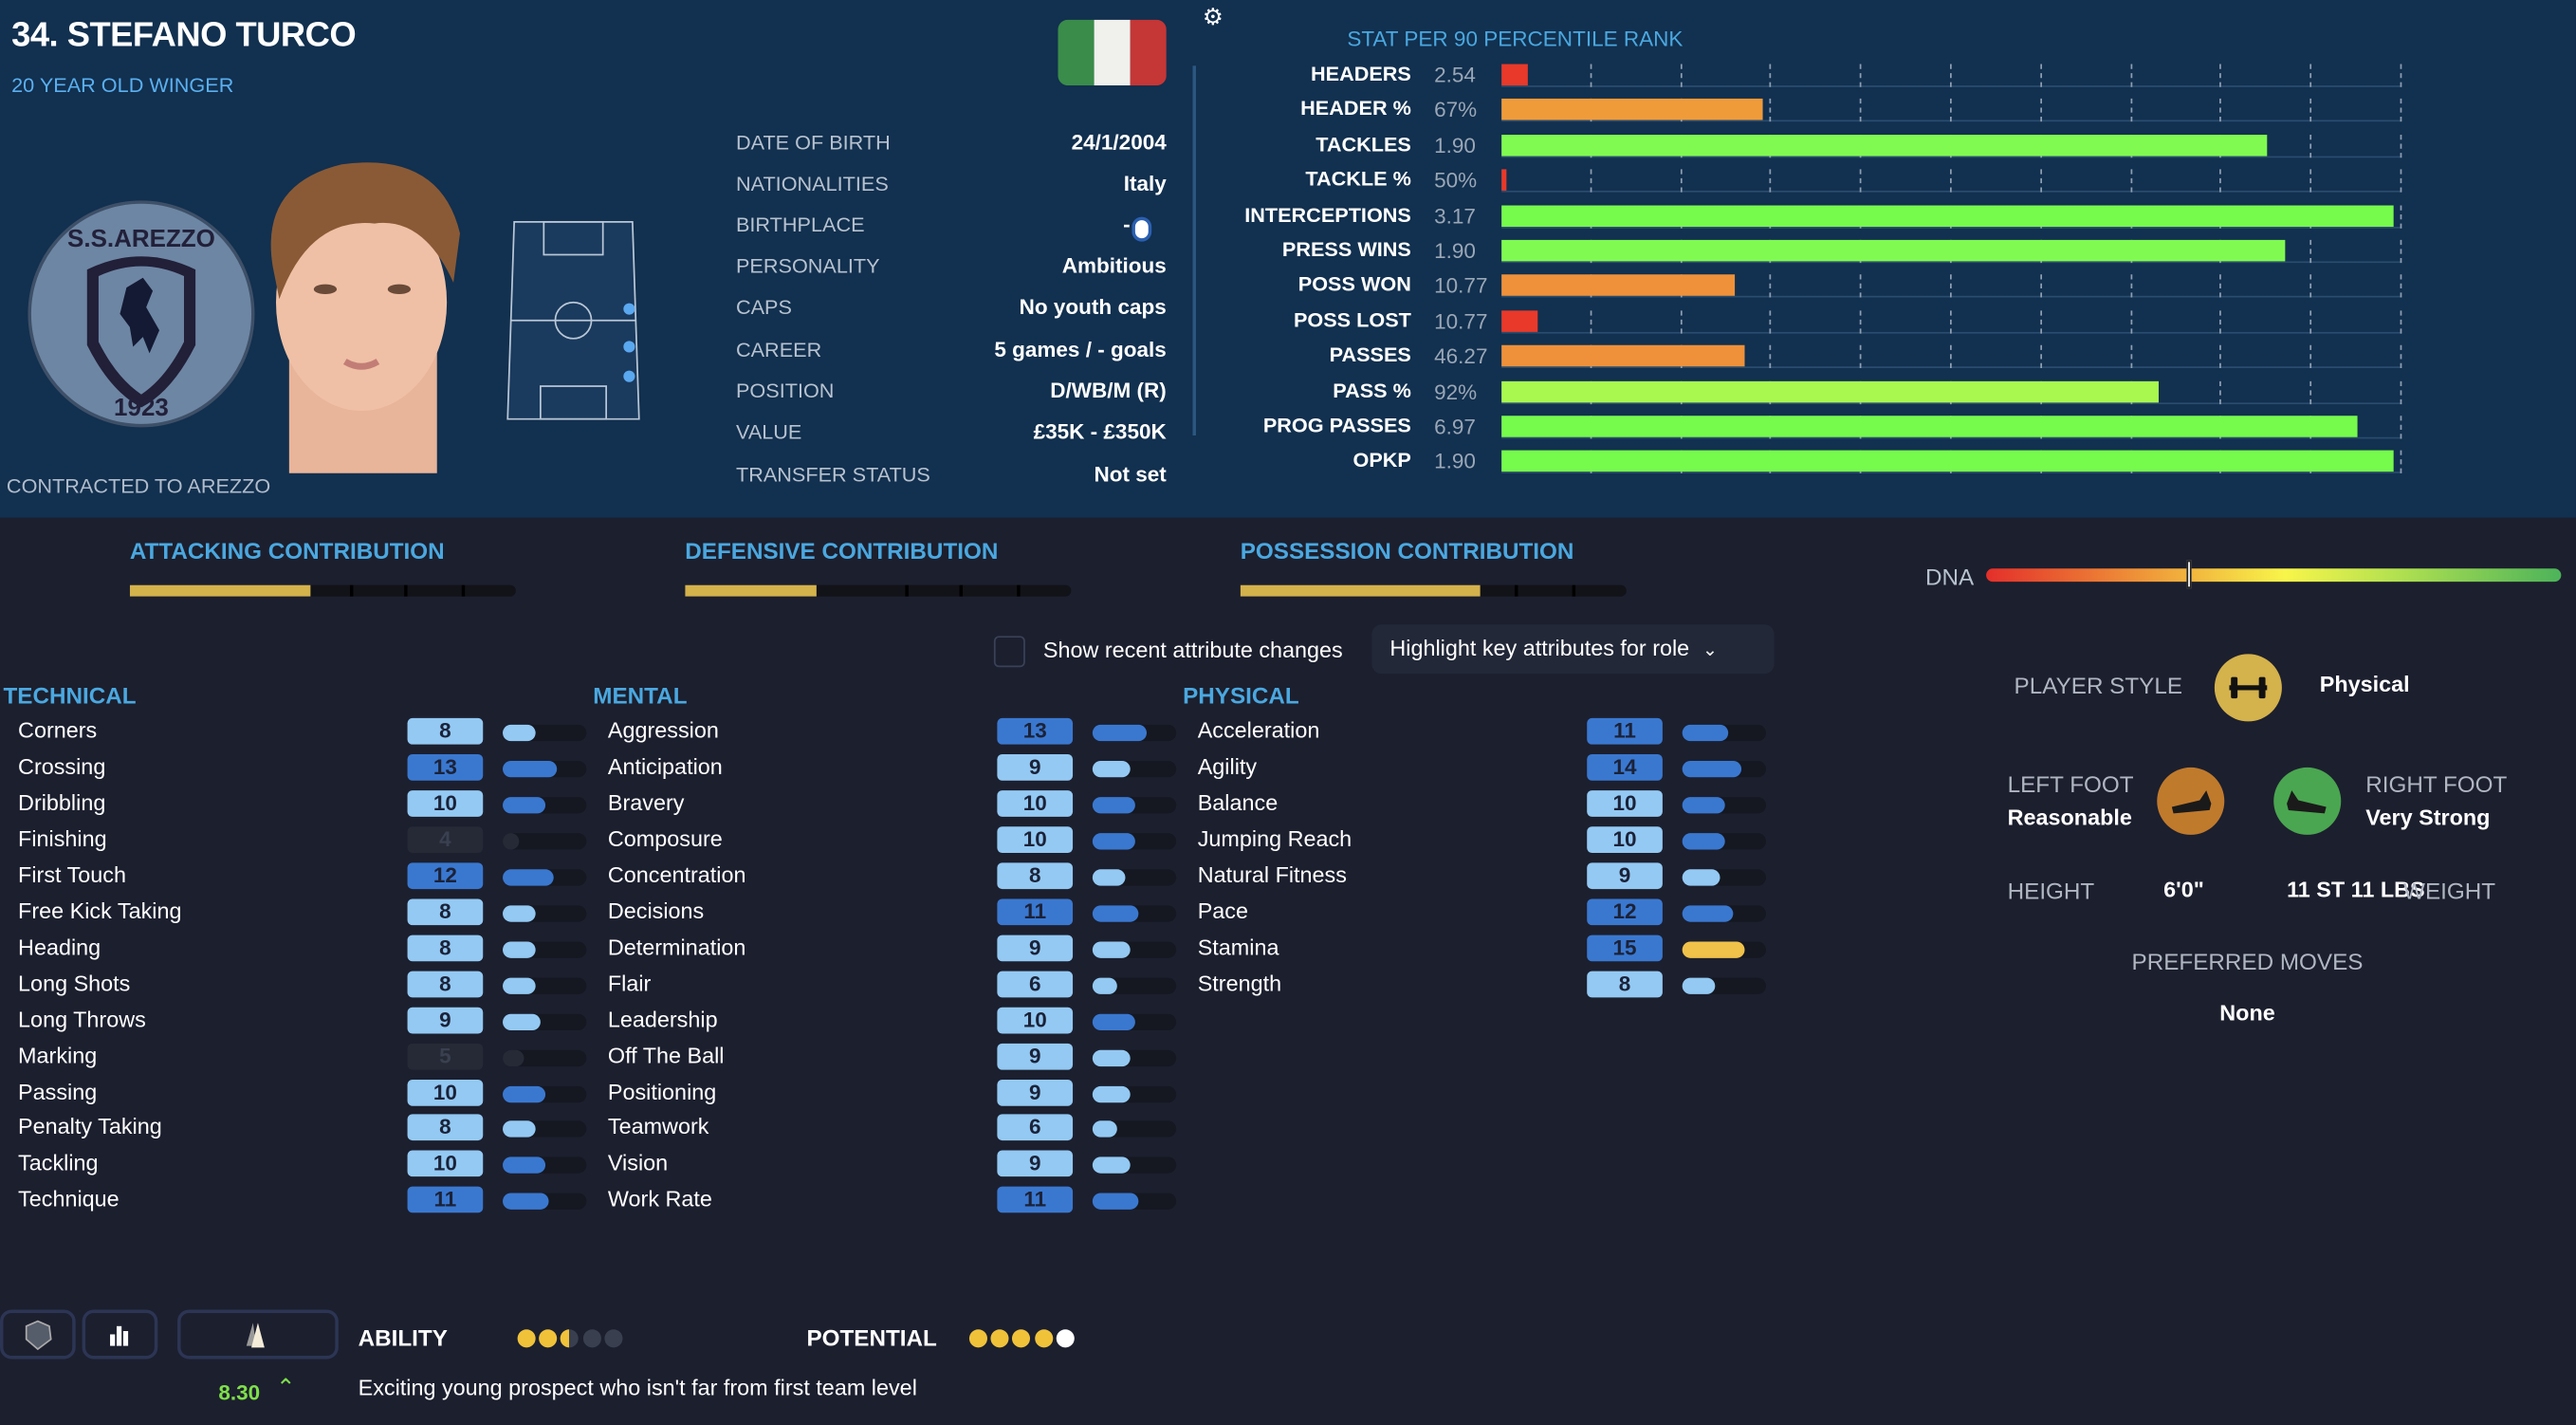 The height and width of the screenshot is (1425, 2576). Describe the element at coordinates (58, 1164) in the screenshot. I see `attribute-name: Tackling` at that location.